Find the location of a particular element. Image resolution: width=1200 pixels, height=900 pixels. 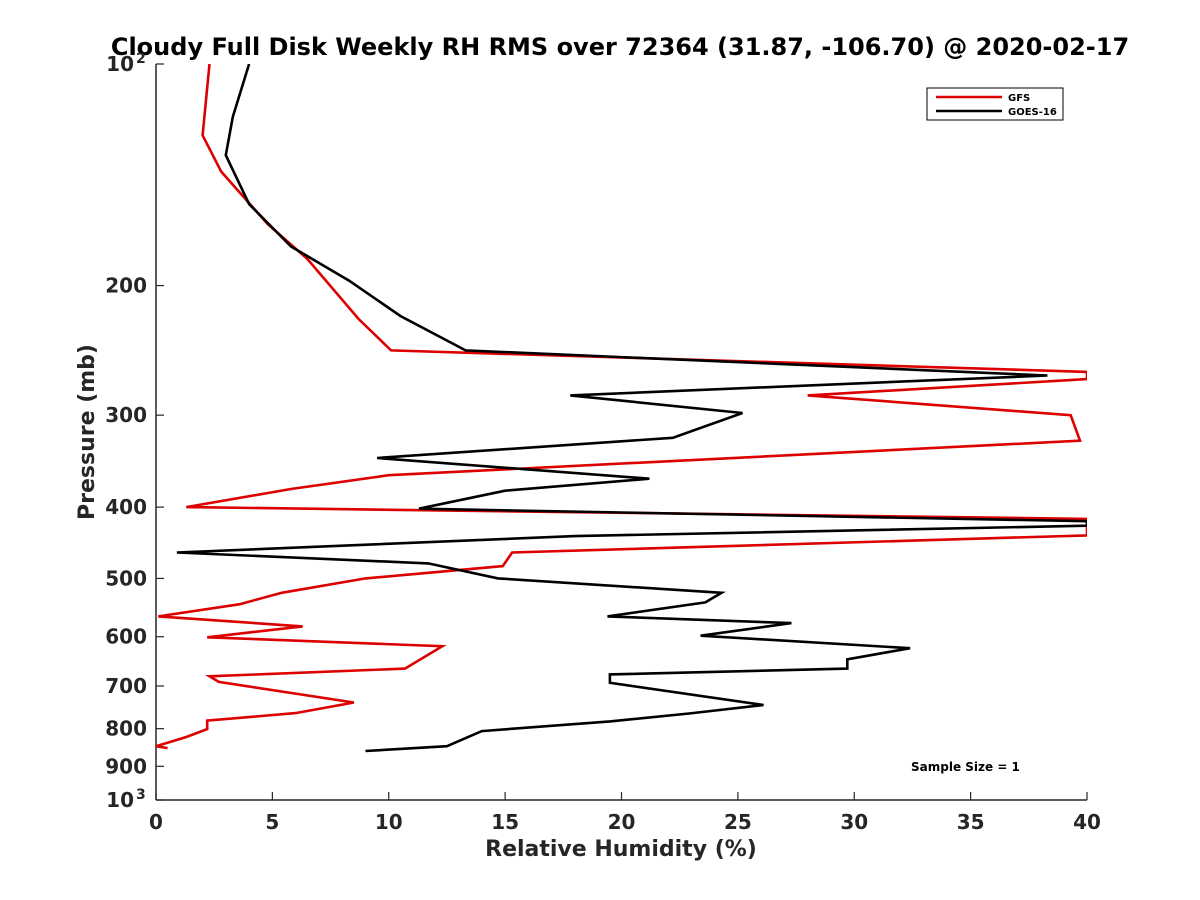

y-axis-label: Pressure (mb) is located at coordinates (87, 432).